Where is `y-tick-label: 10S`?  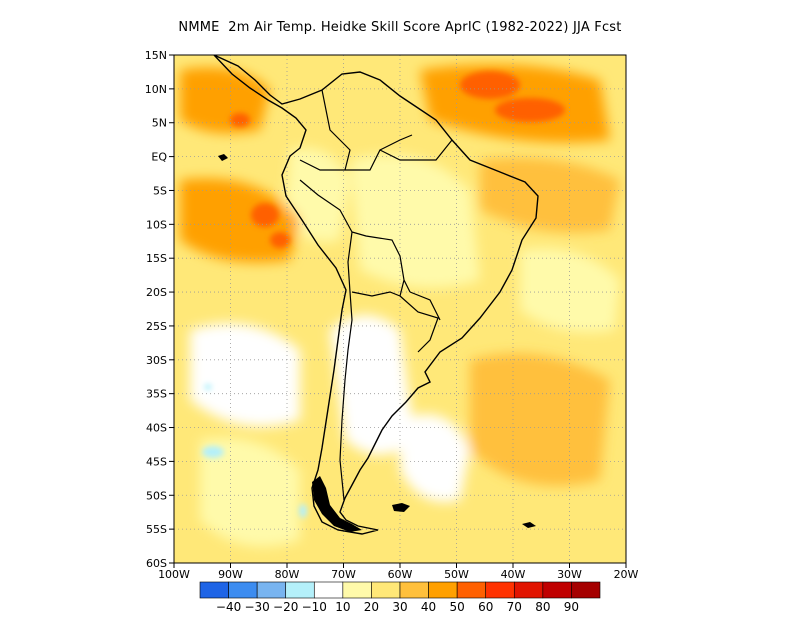 y-tick-label: 10S is located at coordinates (156, 224).